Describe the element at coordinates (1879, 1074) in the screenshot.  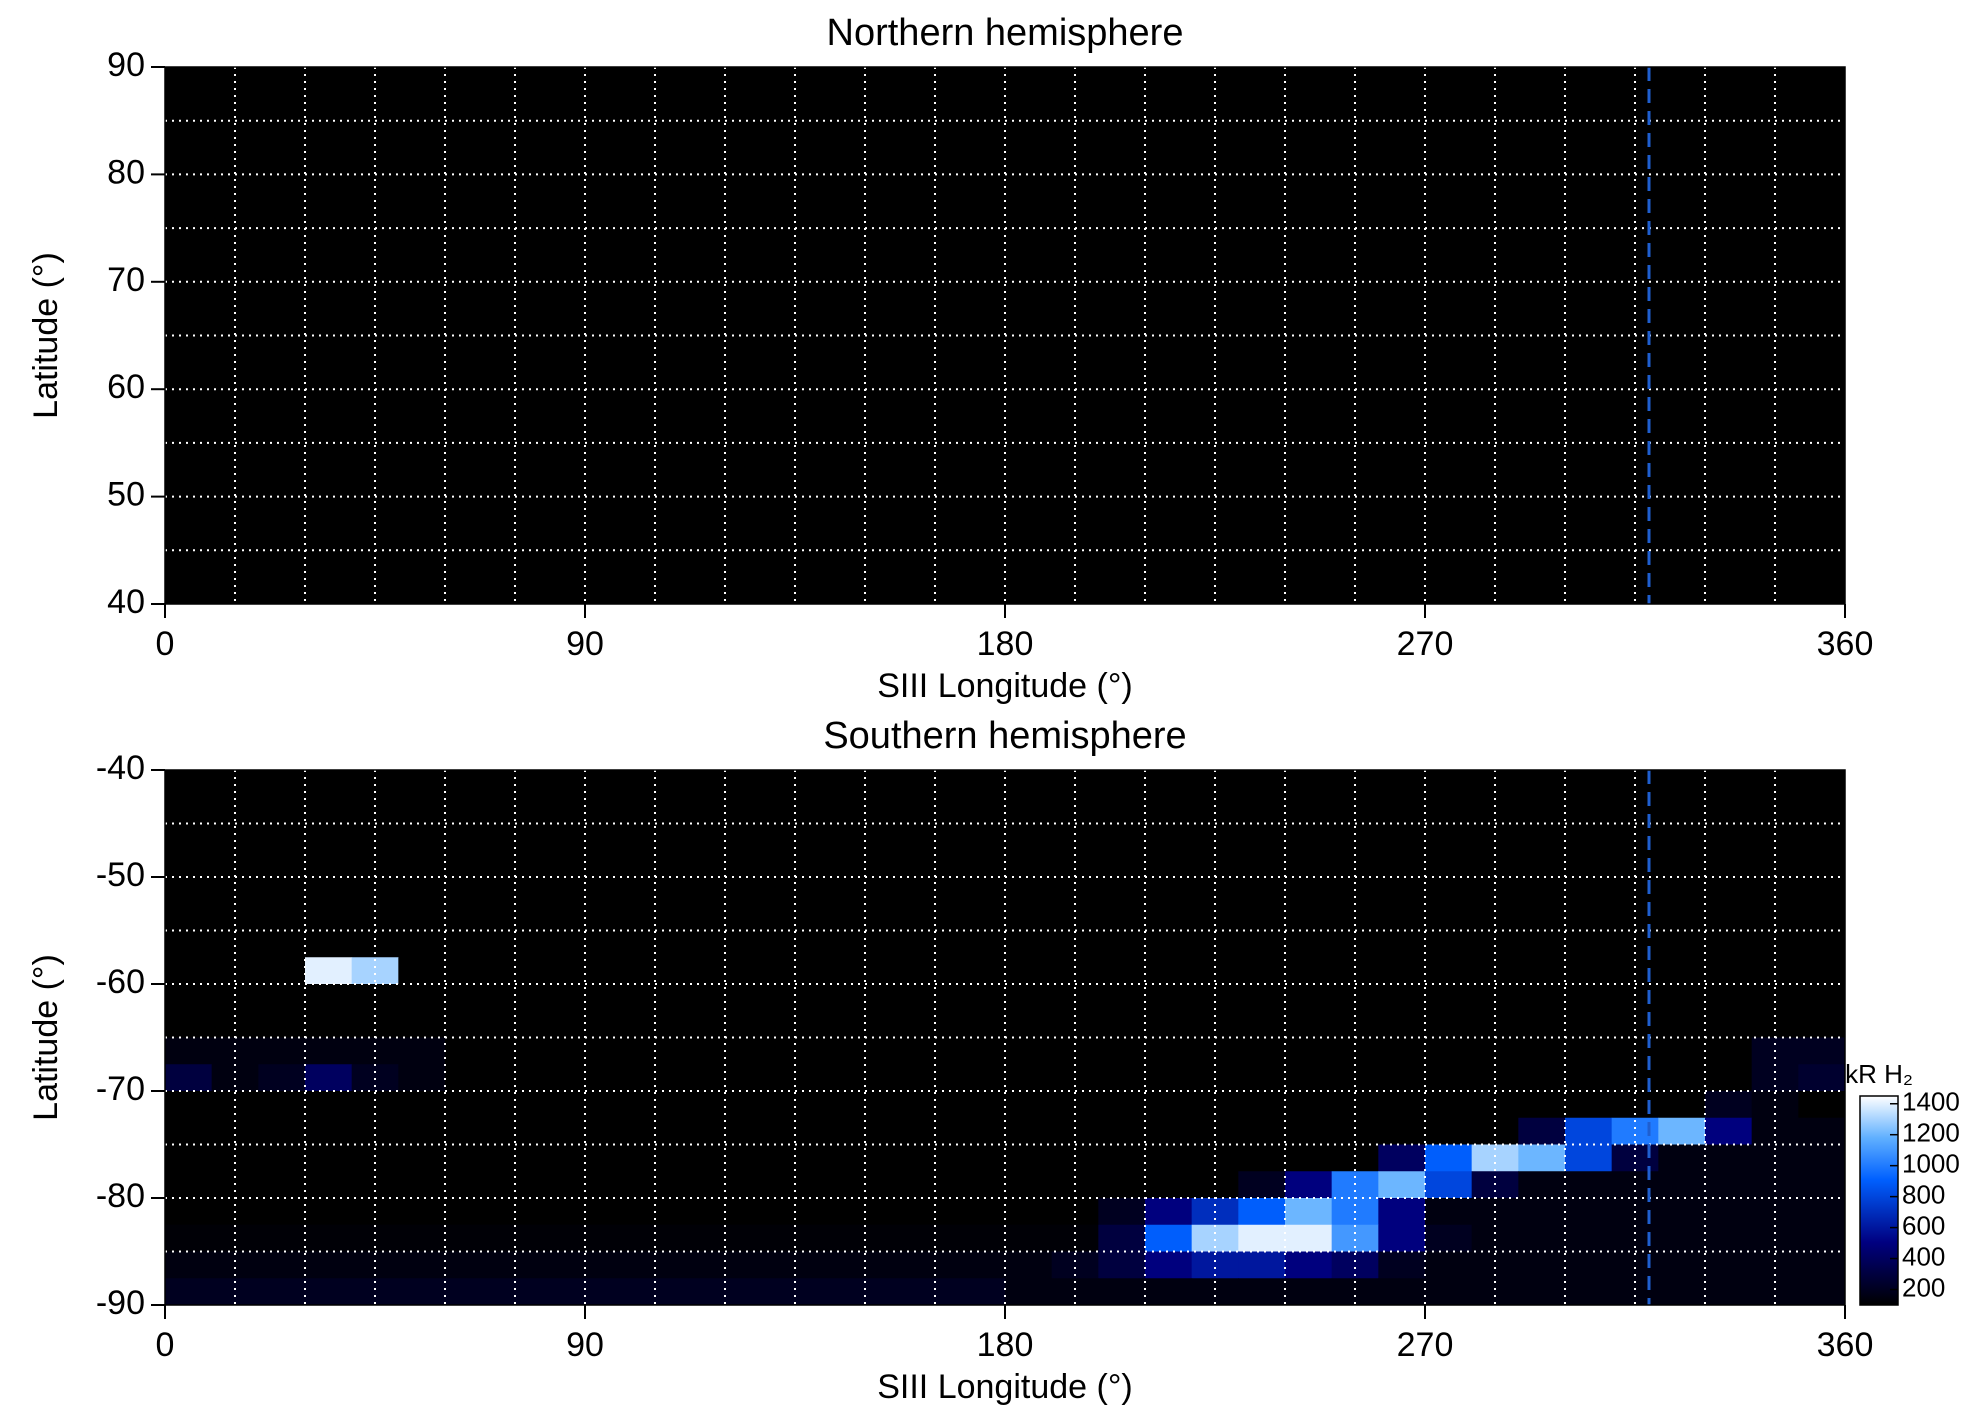
I see `colorbar-title: kR H₂` at that location.